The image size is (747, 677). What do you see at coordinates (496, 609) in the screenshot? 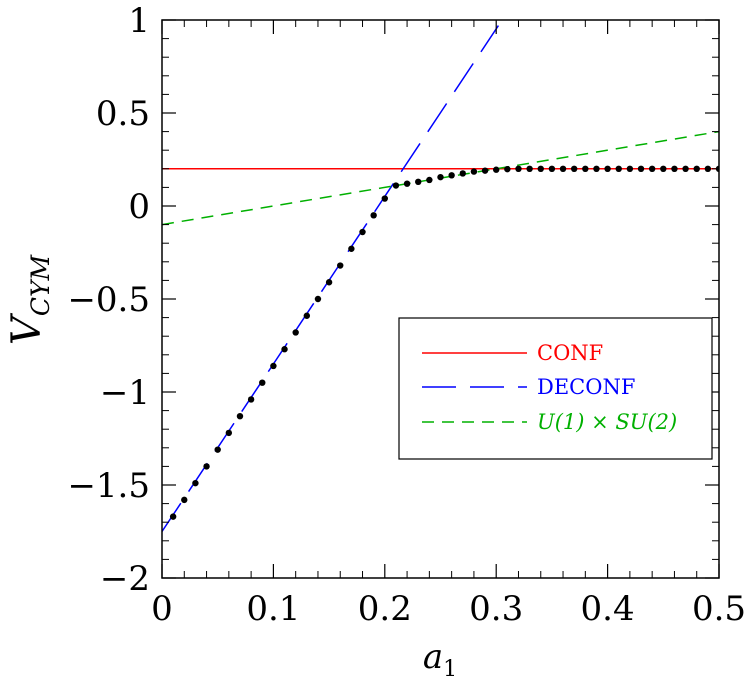
I see `x-tick-label: 0.3` at bounding box center [496, 609].